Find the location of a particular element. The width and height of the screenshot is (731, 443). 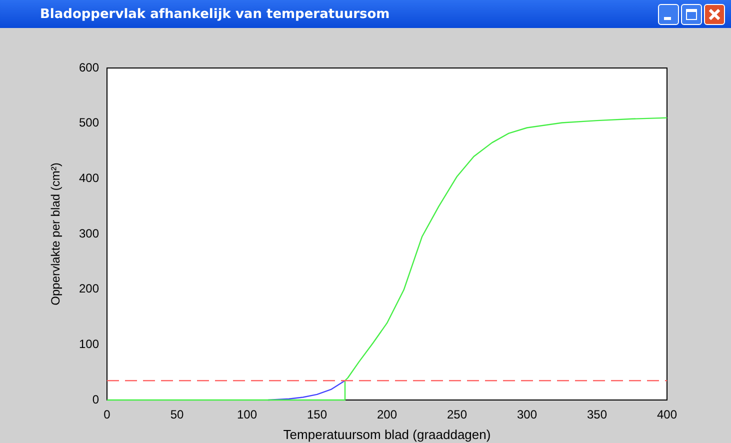

x-tick-label: 250 is located at coordinates (457, 415).